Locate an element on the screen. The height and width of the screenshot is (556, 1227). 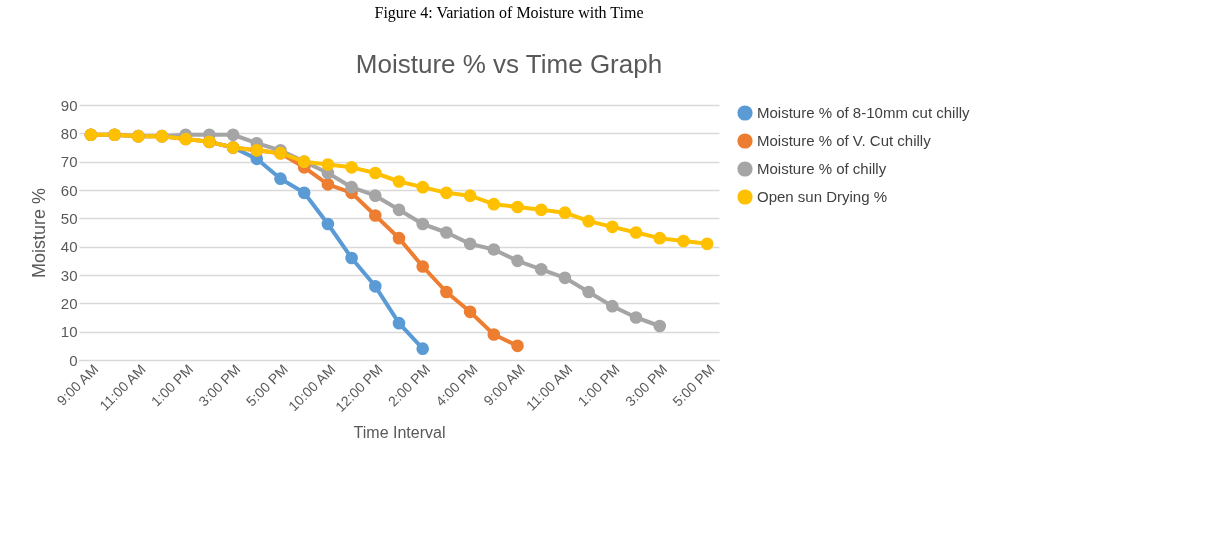
y-tick-label: 50 is located at coordinates (69, 218).